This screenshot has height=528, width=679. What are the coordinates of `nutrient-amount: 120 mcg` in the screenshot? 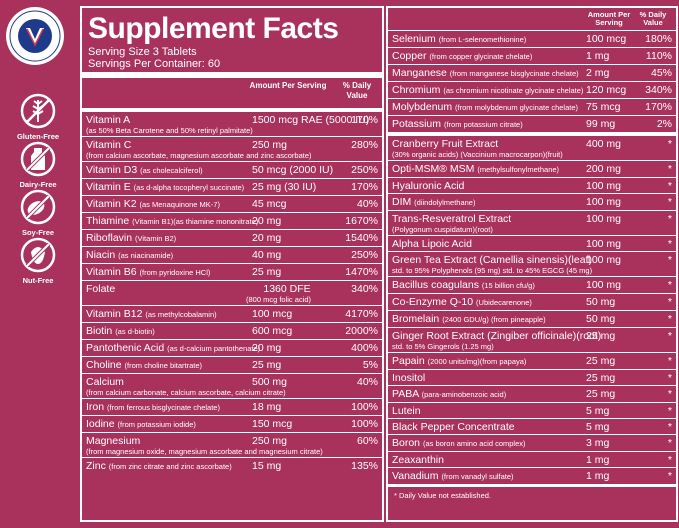 It's located at (606, 90).